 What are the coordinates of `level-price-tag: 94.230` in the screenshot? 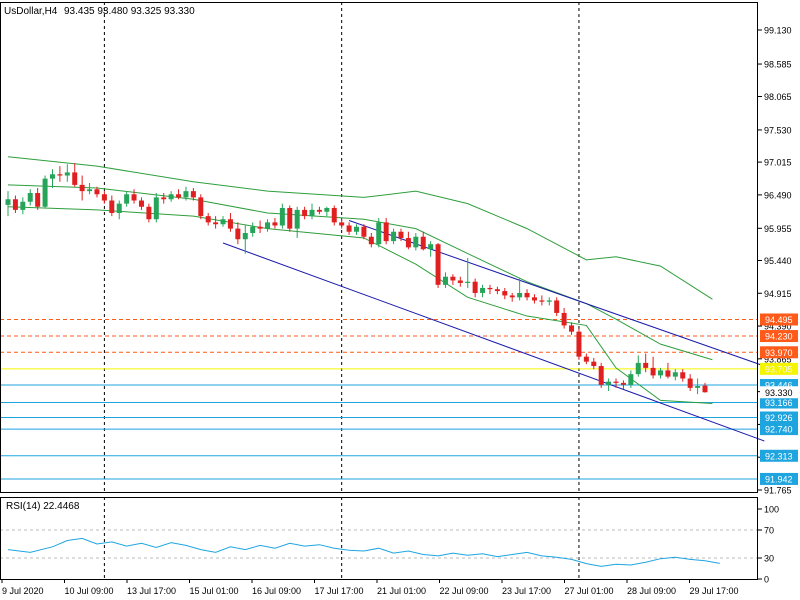 It's located at (779, 336).